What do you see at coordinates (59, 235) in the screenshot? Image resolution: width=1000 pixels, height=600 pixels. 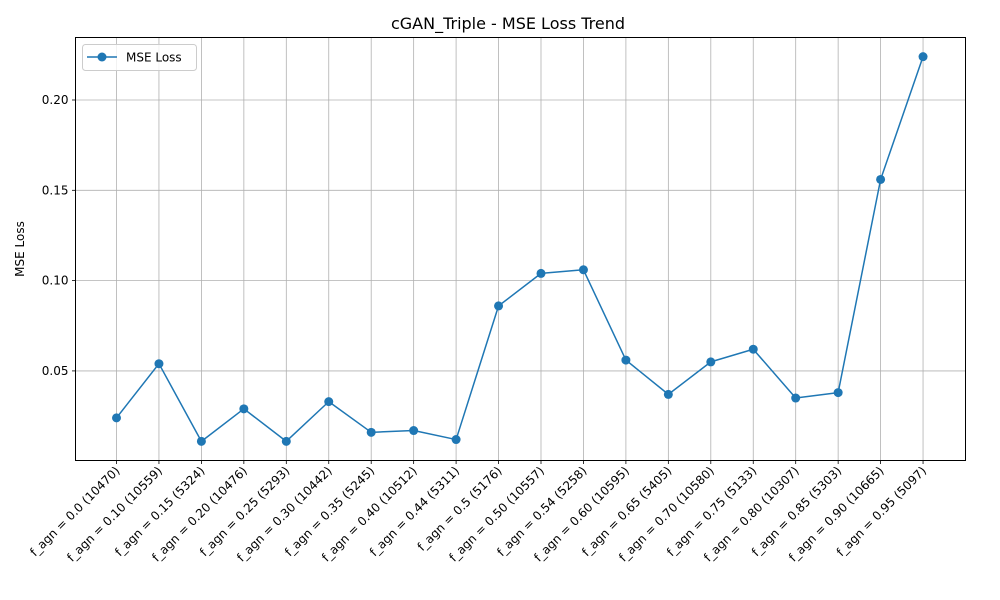 I see `y-axis: 0.05 0.10 0.15 0.20` at bounding box center [59, 235].